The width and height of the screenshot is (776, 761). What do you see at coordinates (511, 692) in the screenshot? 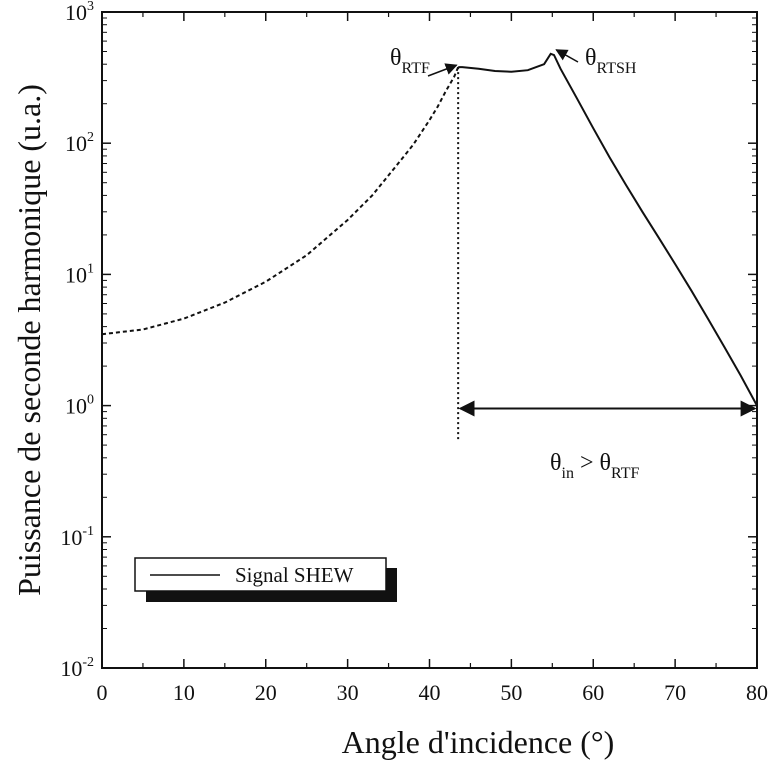
I see `x-tick-label: 50` at bounding box center [511, 692].